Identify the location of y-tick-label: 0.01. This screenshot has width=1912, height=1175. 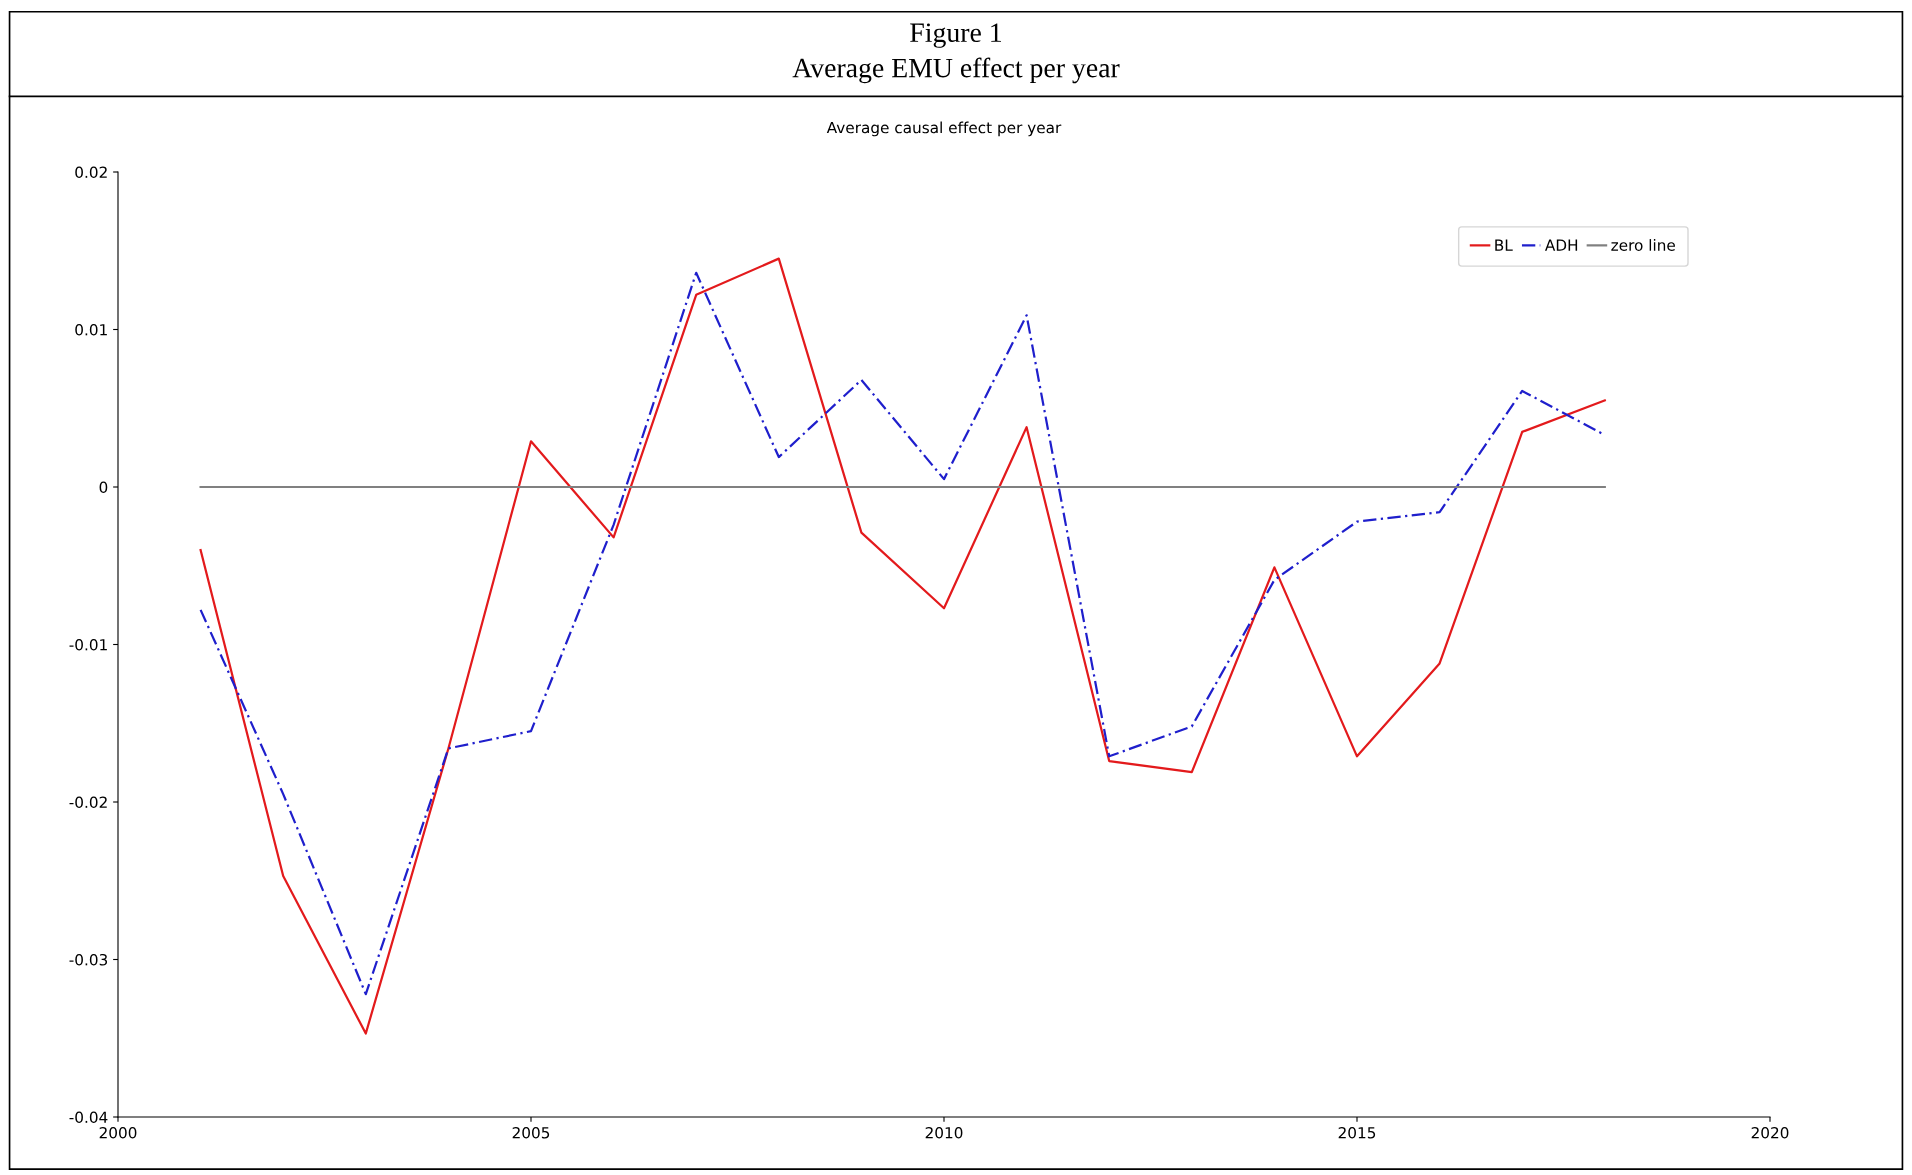
(91, 329).